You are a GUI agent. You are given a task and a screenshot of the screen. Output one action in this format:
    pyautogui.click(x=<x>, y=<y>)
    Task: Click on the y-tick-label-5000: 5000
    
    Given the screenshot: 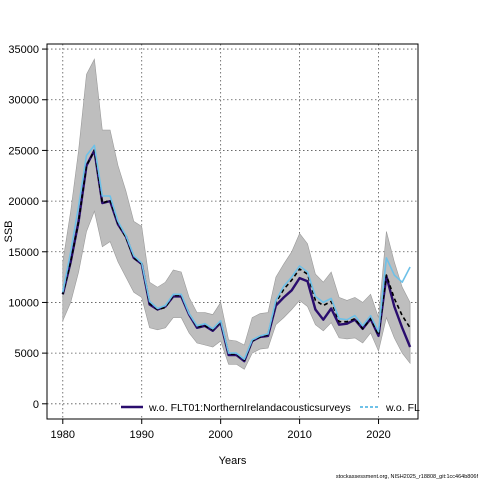 What is the action you would take?
    pyautogui.click(x=27, y=354)
    